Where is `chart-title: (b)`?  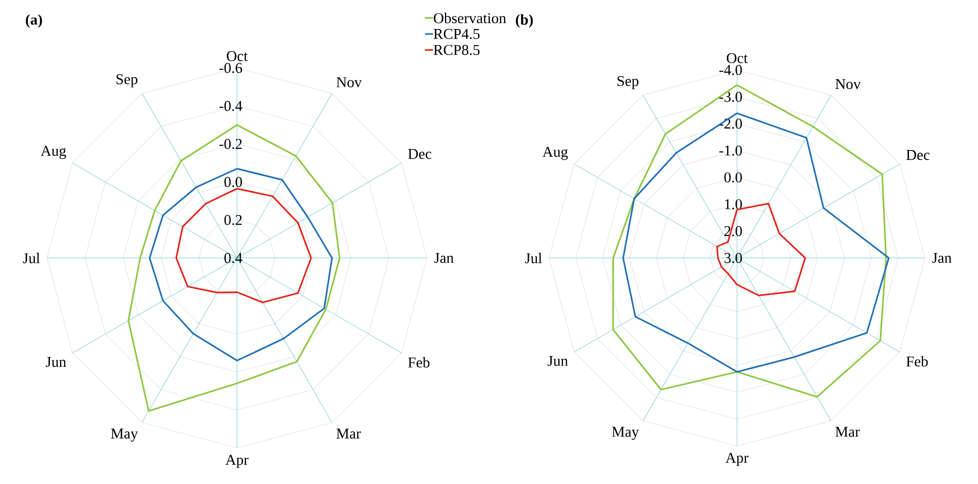
chart-title: (b) is located at coordinates (524, 21).